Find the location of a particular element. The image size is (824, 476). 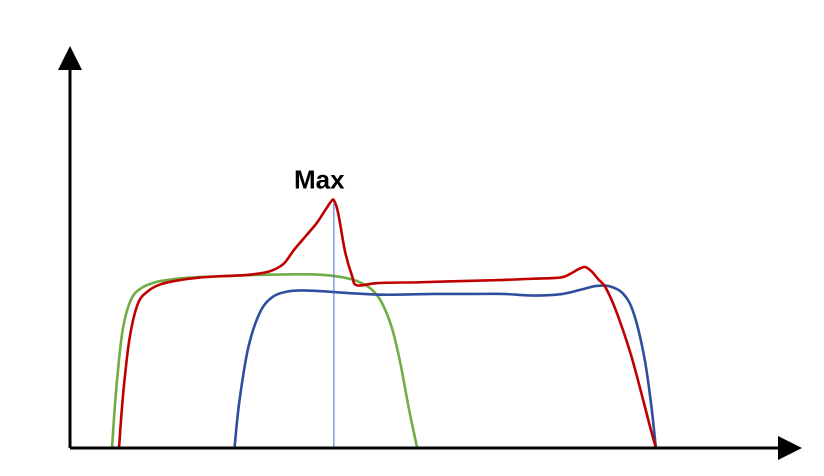

series-line-green is located at coordinates (264, 361).